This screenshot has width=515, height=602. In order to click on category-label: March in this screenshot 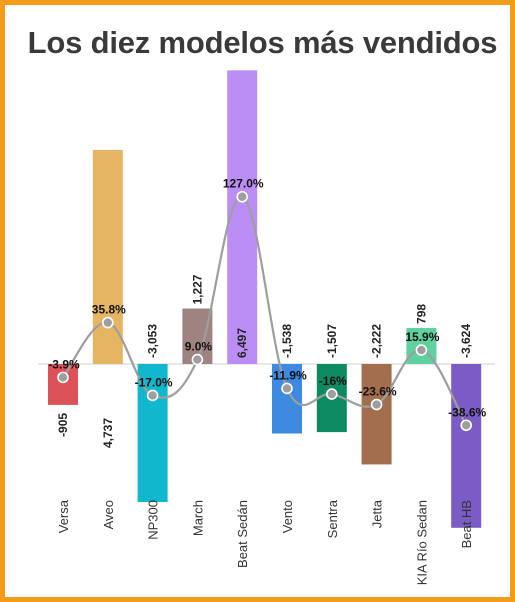, I will do `click(197, 518)`.